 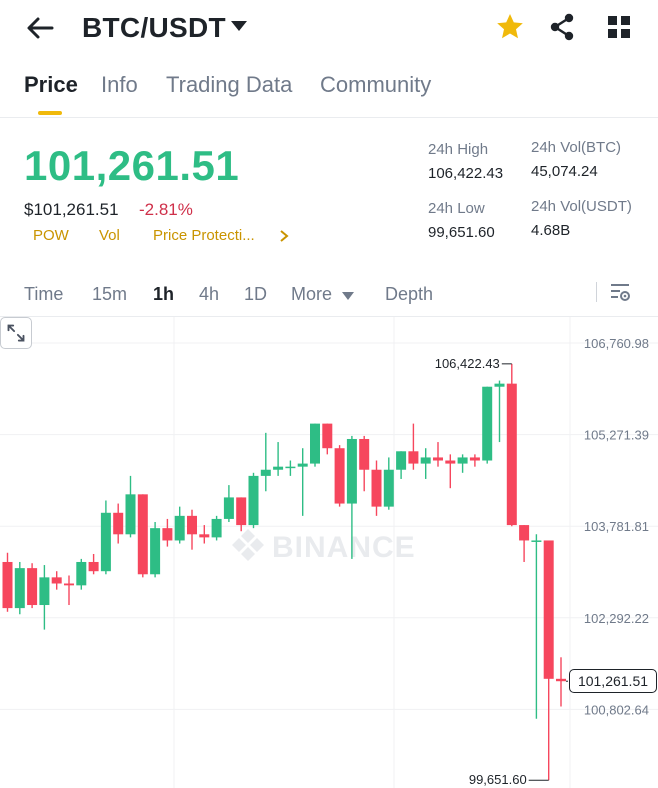 I want to click on tag-vol: Vol, so click(x=109, y=235).